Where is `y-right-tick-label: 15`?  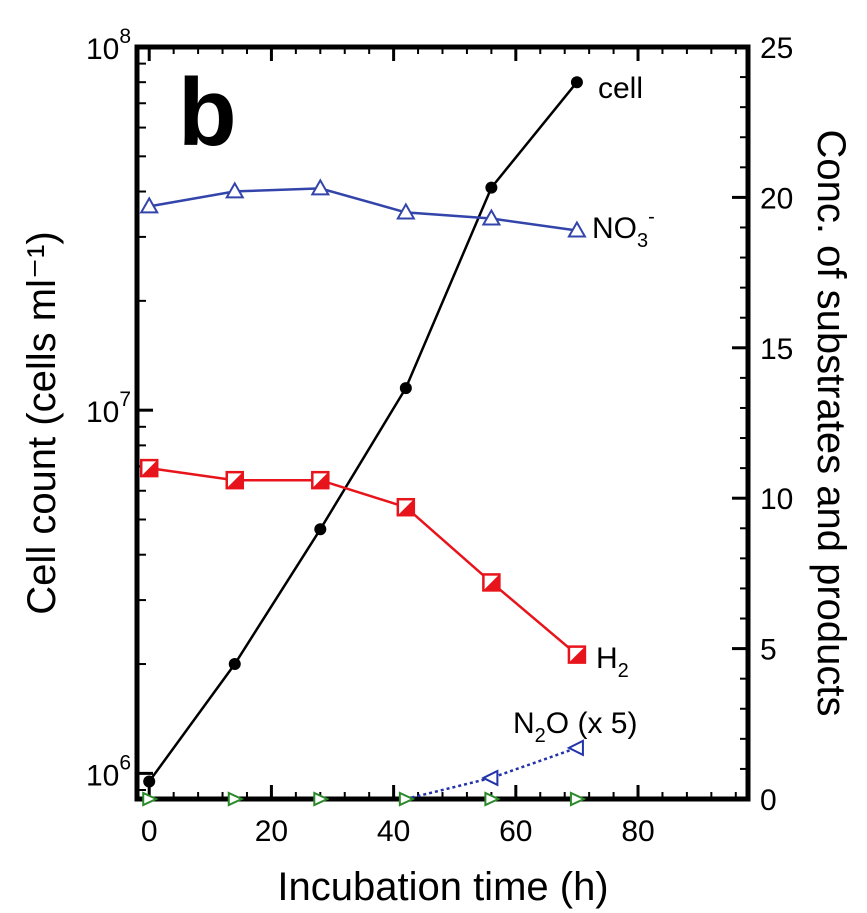
y-right-tick-label: 15 is located at coordinates (776, 349).